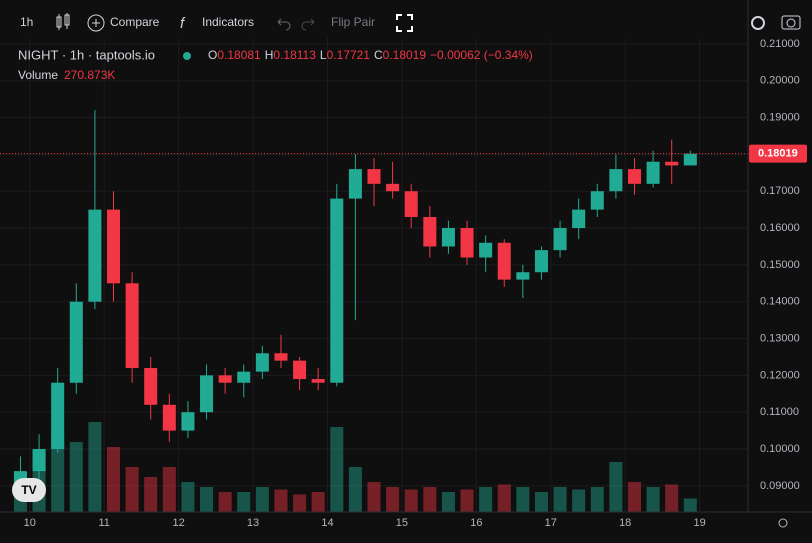 Image resolution: width=812 pixels, height=543 pixels. What do you see at coordinates (308, 24) in the screenshot?
I see `redo-icon` at bounding box center [308, 24].